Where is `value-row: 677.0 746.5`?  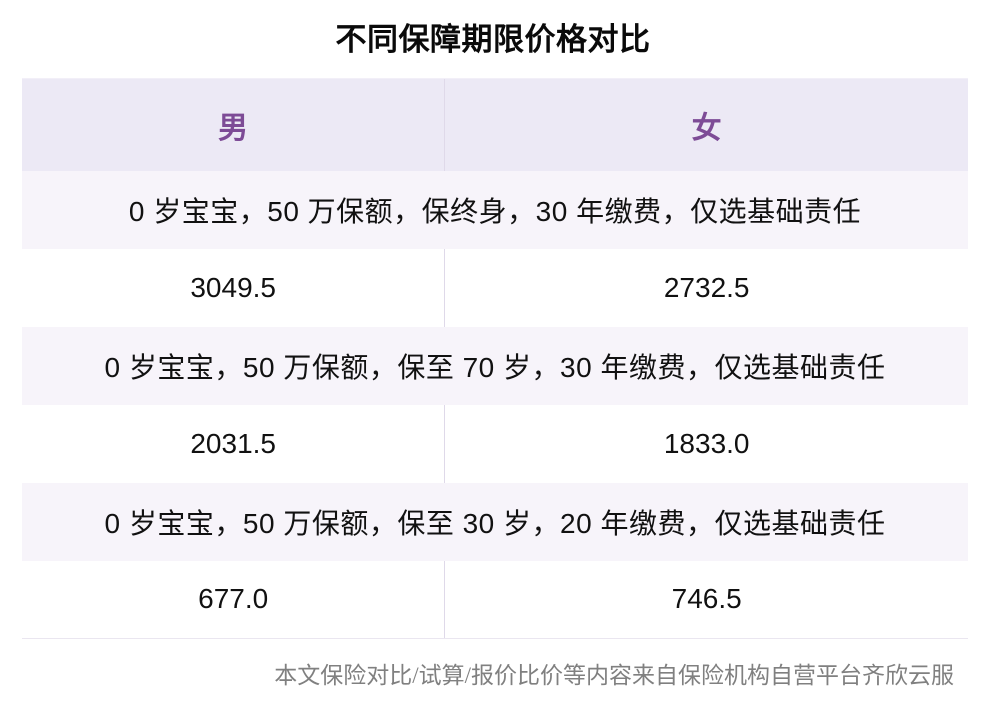 value-row: 677.0 746.5 is located at coordinates (495, 599).